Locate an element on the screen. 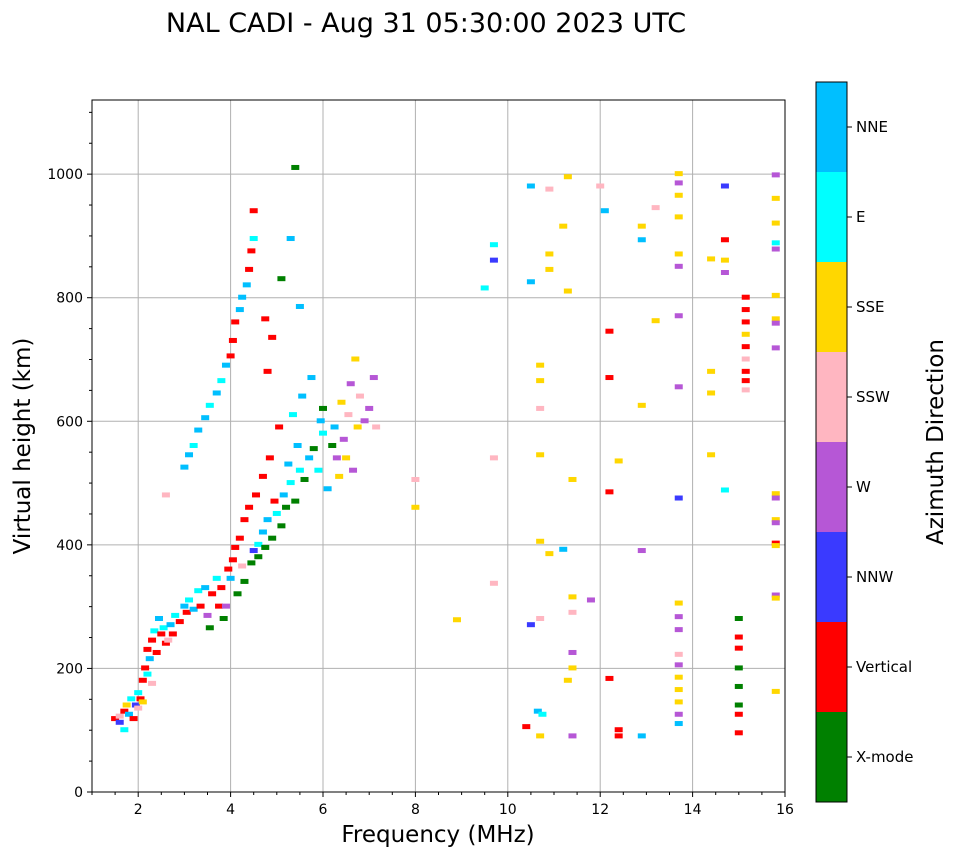  colorbar-frame is located at coordinates (831, 442).